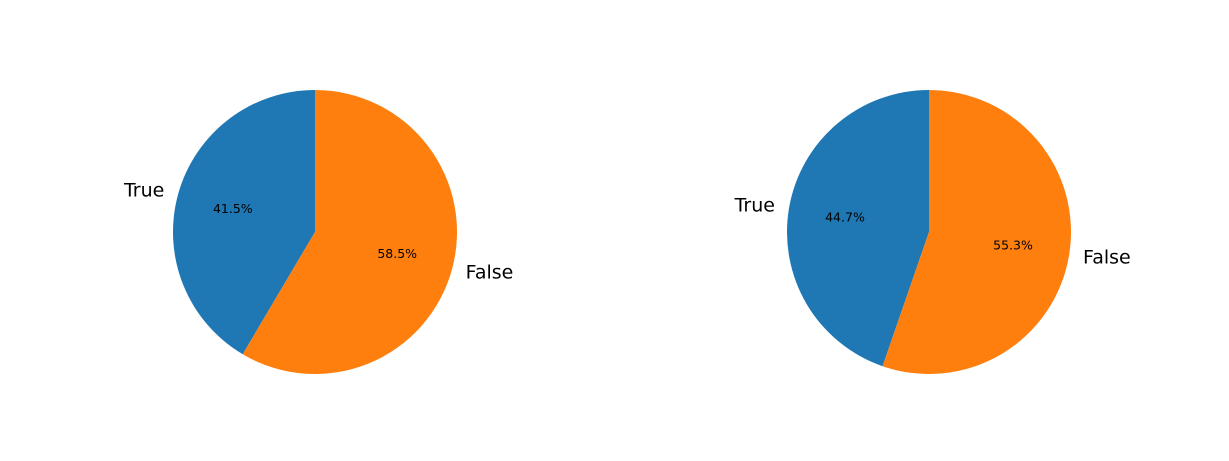 This screenshot has width=1229, height=461. Describe the element at coordinates (1013, 245) in the screenshot. I see `slice-percent-false: 55.3%` at that location.